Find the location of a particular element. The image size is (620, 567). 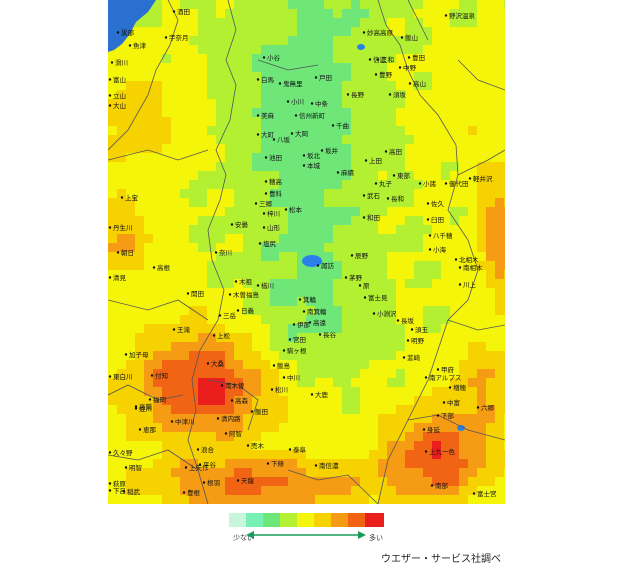

place-label: 宇奈月 is located at coordinates (179, 37).